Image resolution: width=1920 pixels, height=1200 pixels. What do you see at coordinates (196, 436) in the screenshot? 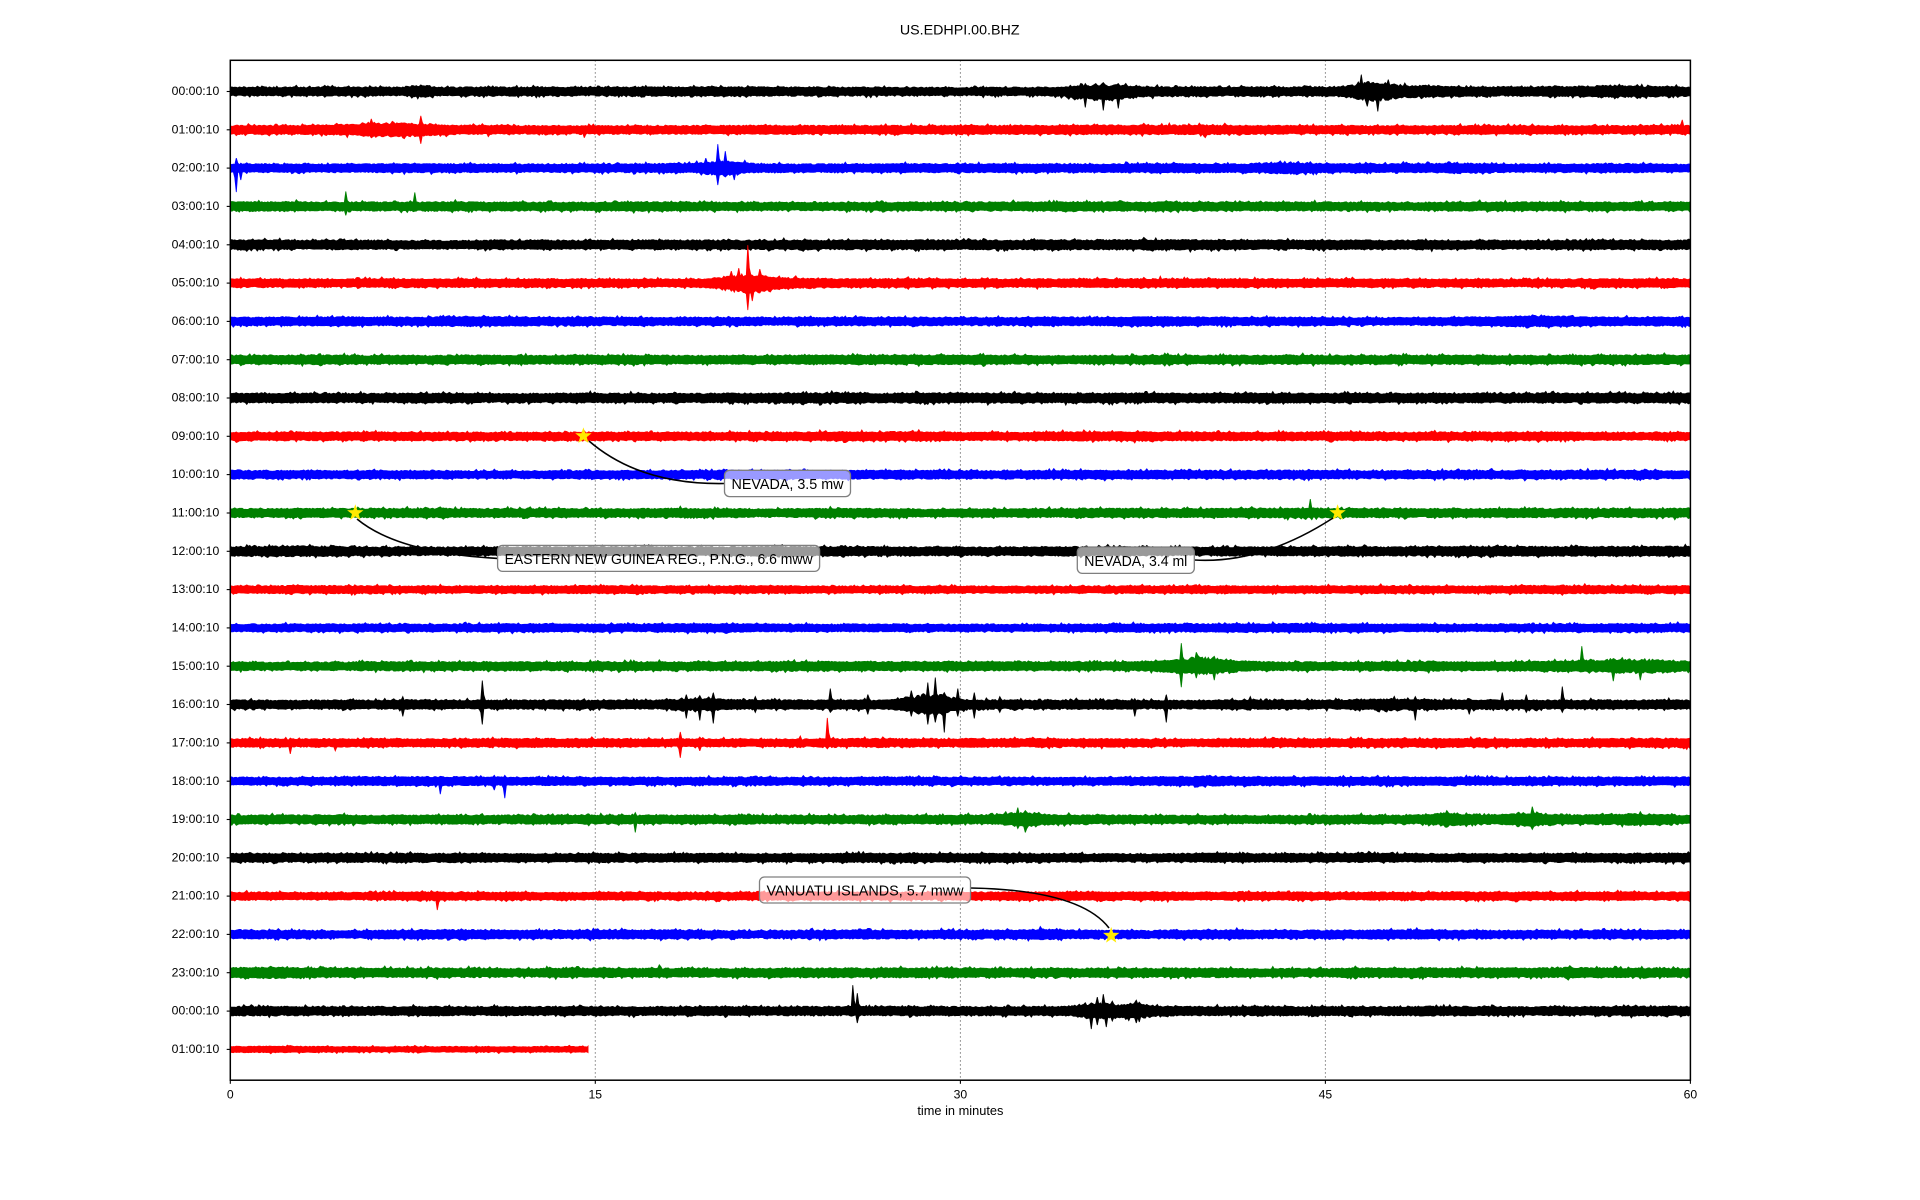
I see `svg-text: 09:00:10` at bounding box center [196, 436].